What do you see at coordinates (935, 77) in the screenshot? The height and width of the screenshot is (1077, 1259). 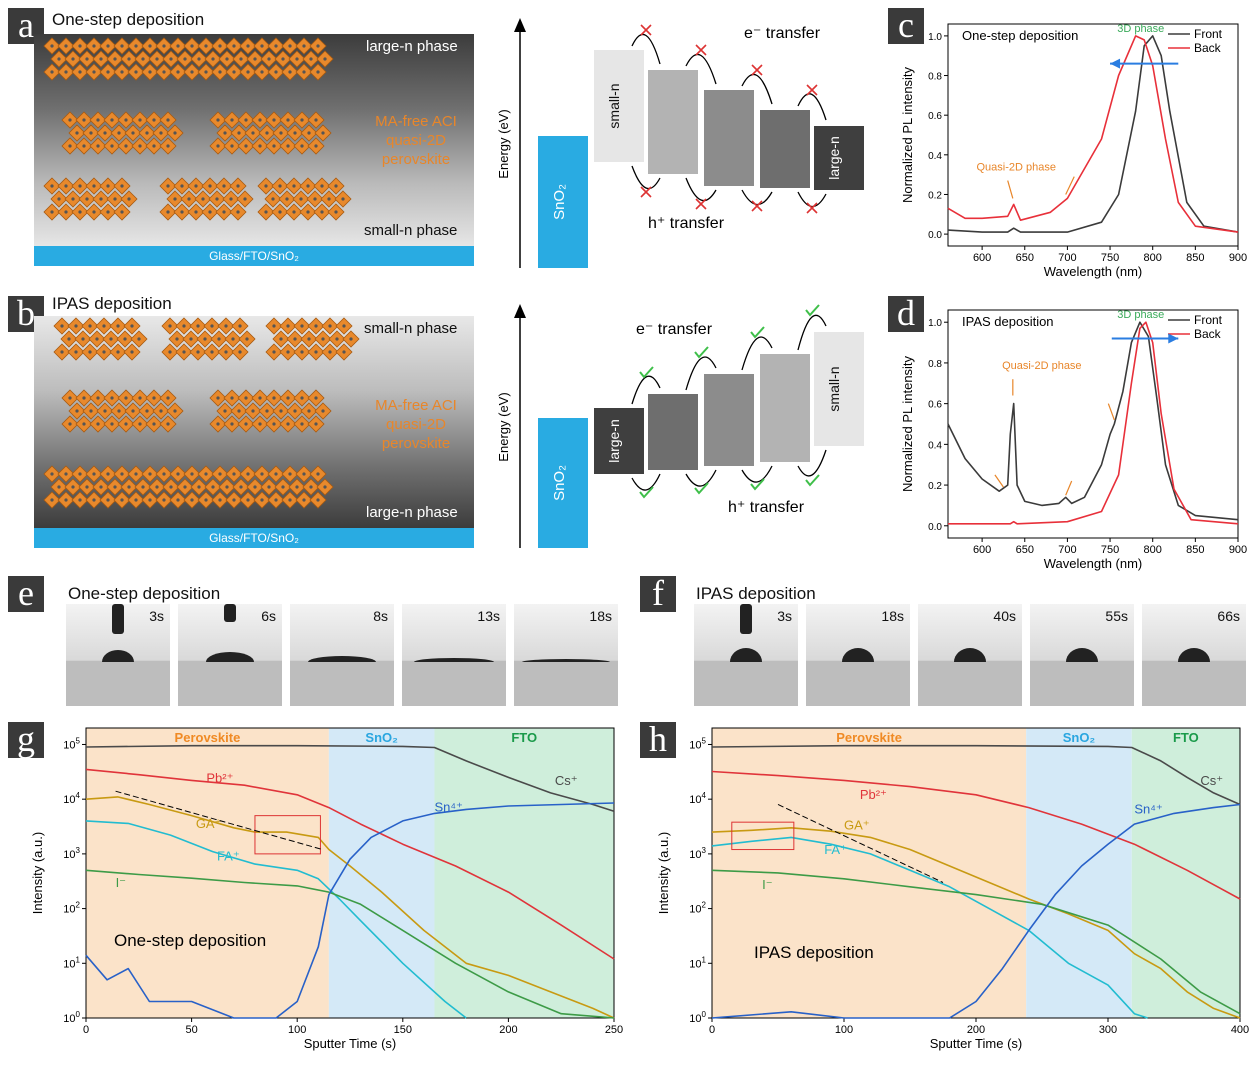 I see `y-tick-label: 0.8` at bounding box center [935, 77].